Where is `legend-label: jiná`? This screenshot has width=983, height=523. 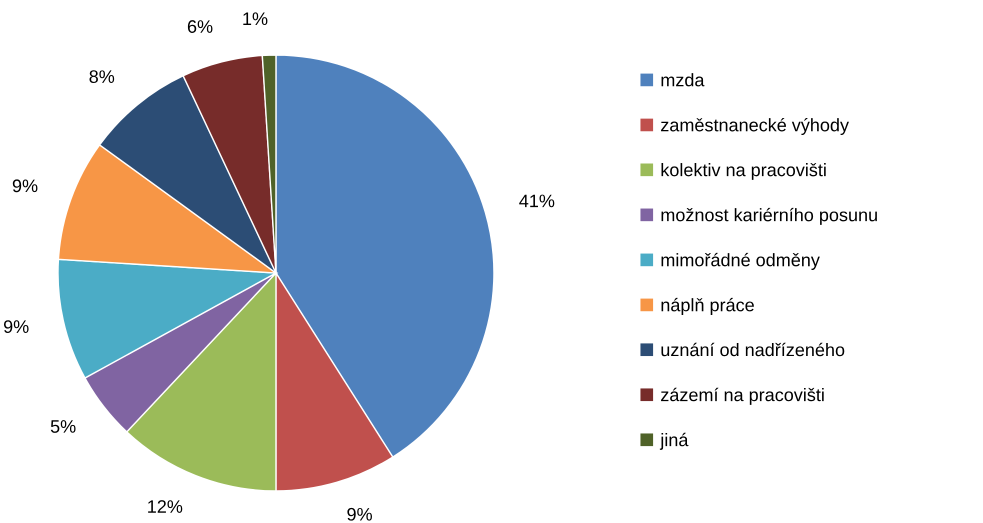
legend-label: jiná is located at coordinates (674, 441).